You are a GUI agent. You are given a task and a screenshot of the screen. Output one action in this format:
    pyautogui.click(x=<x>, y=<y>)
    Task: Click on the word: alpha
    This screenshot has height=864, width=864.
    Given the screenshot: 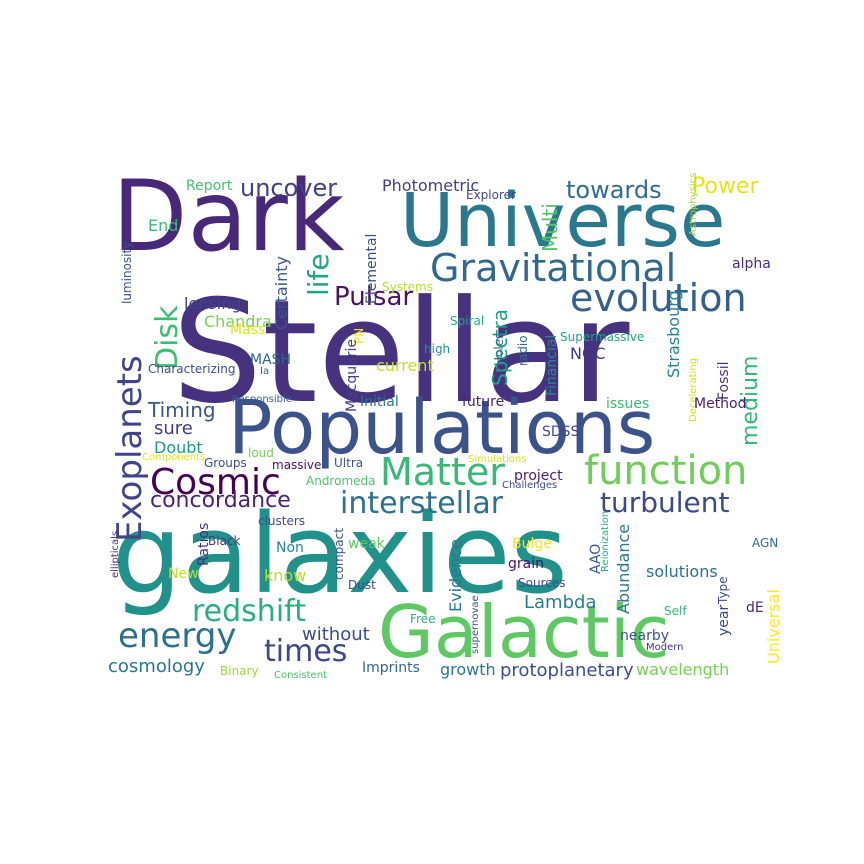 What is the action you would take?
    pyautogui.click(x=751, y=264)
    